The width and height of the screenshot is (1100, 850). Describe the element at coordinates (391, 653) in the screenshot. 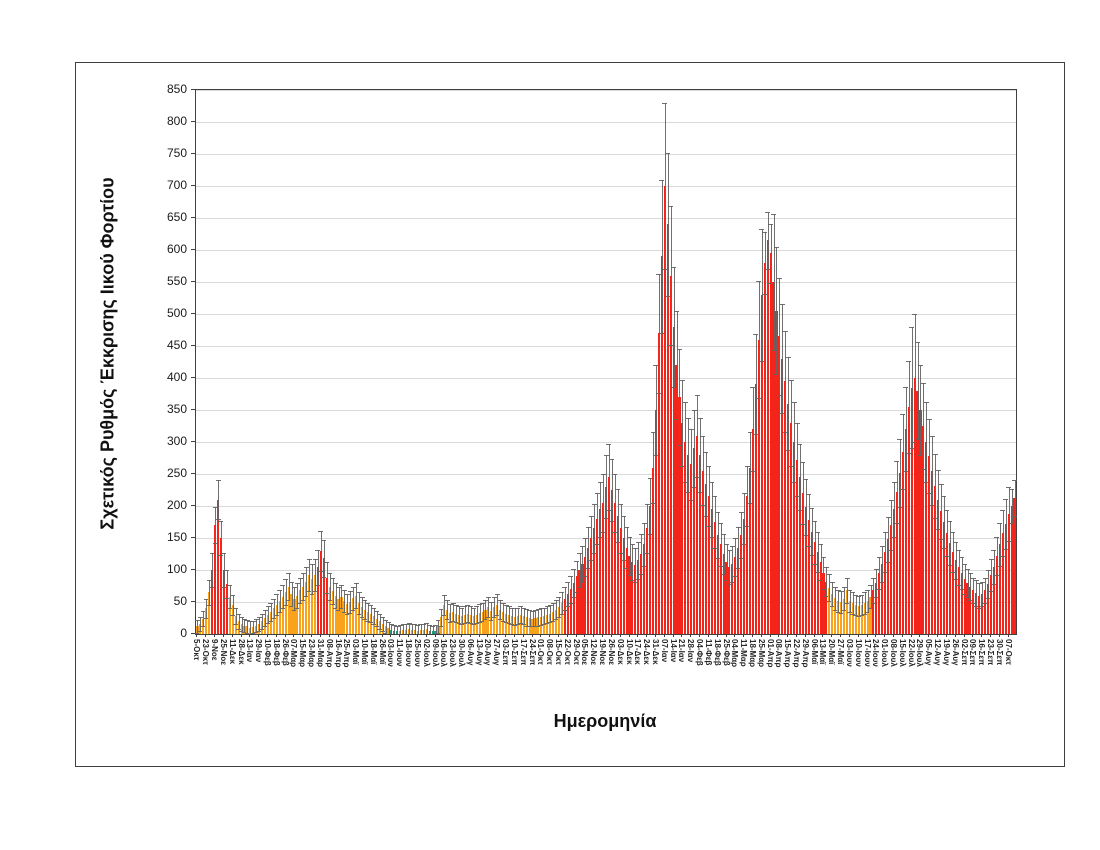

I see `x-tick-label: 03-Ιουν` at that location.